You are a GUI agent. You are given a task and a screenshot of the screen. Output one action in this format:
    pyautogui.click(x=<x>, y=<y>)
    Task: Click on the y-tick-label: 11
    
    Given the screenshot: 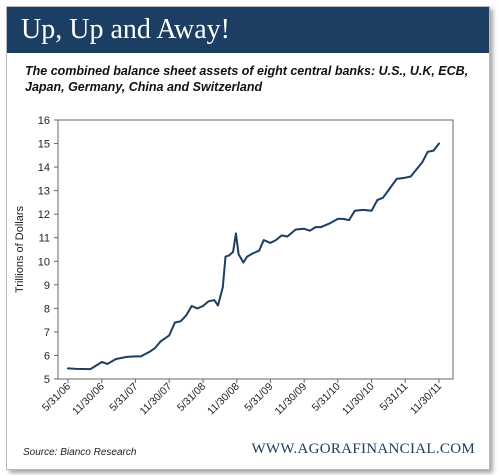 What is the action you would take?
    pyautogui.click(x=44, y=239)
    